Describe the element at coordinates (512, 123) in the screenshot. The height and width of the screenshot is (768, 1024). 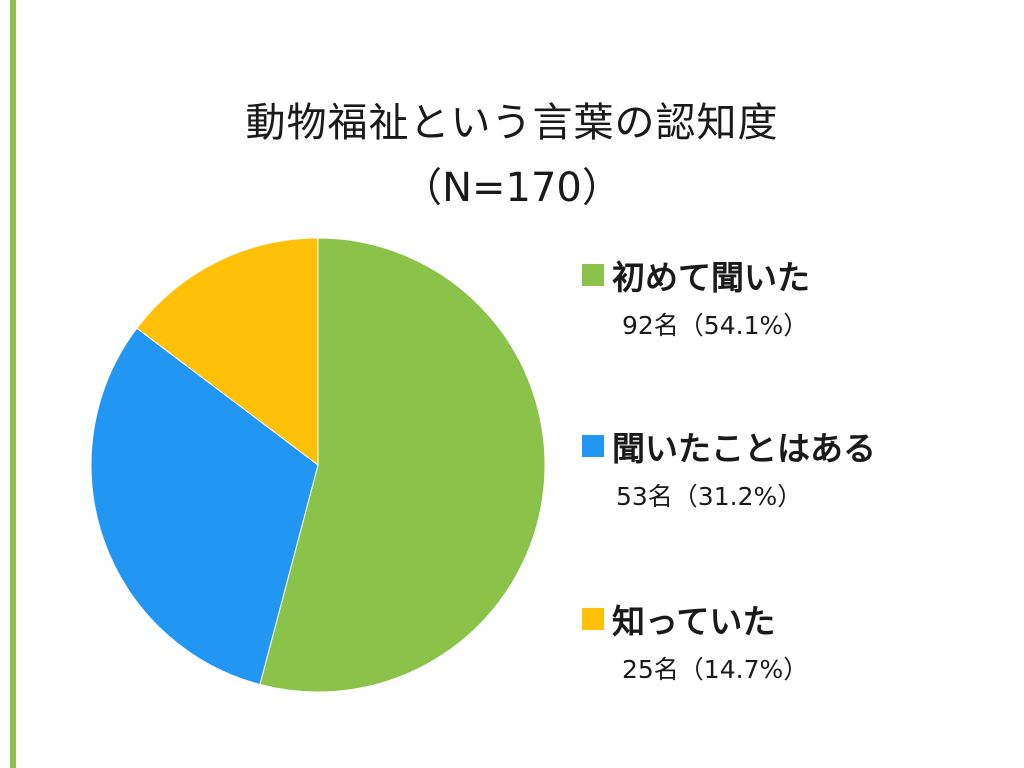
I see `chart-title: 動物福祉という言葉の認知度` at that location.